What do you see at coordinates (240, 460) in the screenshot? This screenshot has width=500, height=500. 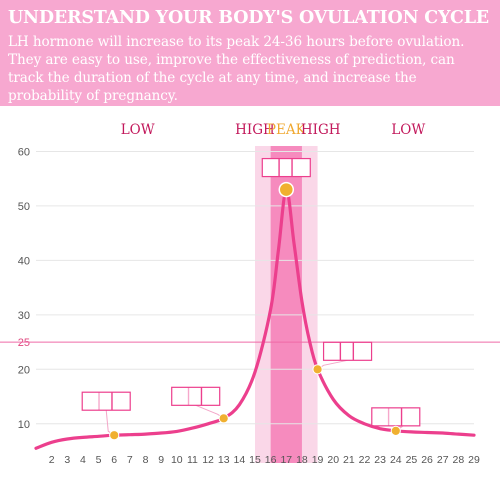 I see `x-tick-label: 14` at bounding box center [240, 460].